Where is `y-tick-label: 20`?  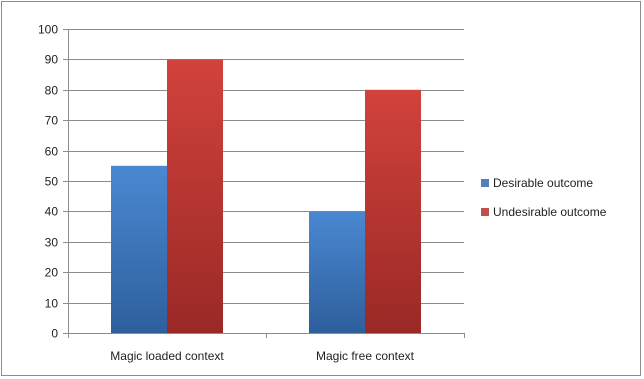 y-tick-label: 20 is located at coordinates (52, 273).